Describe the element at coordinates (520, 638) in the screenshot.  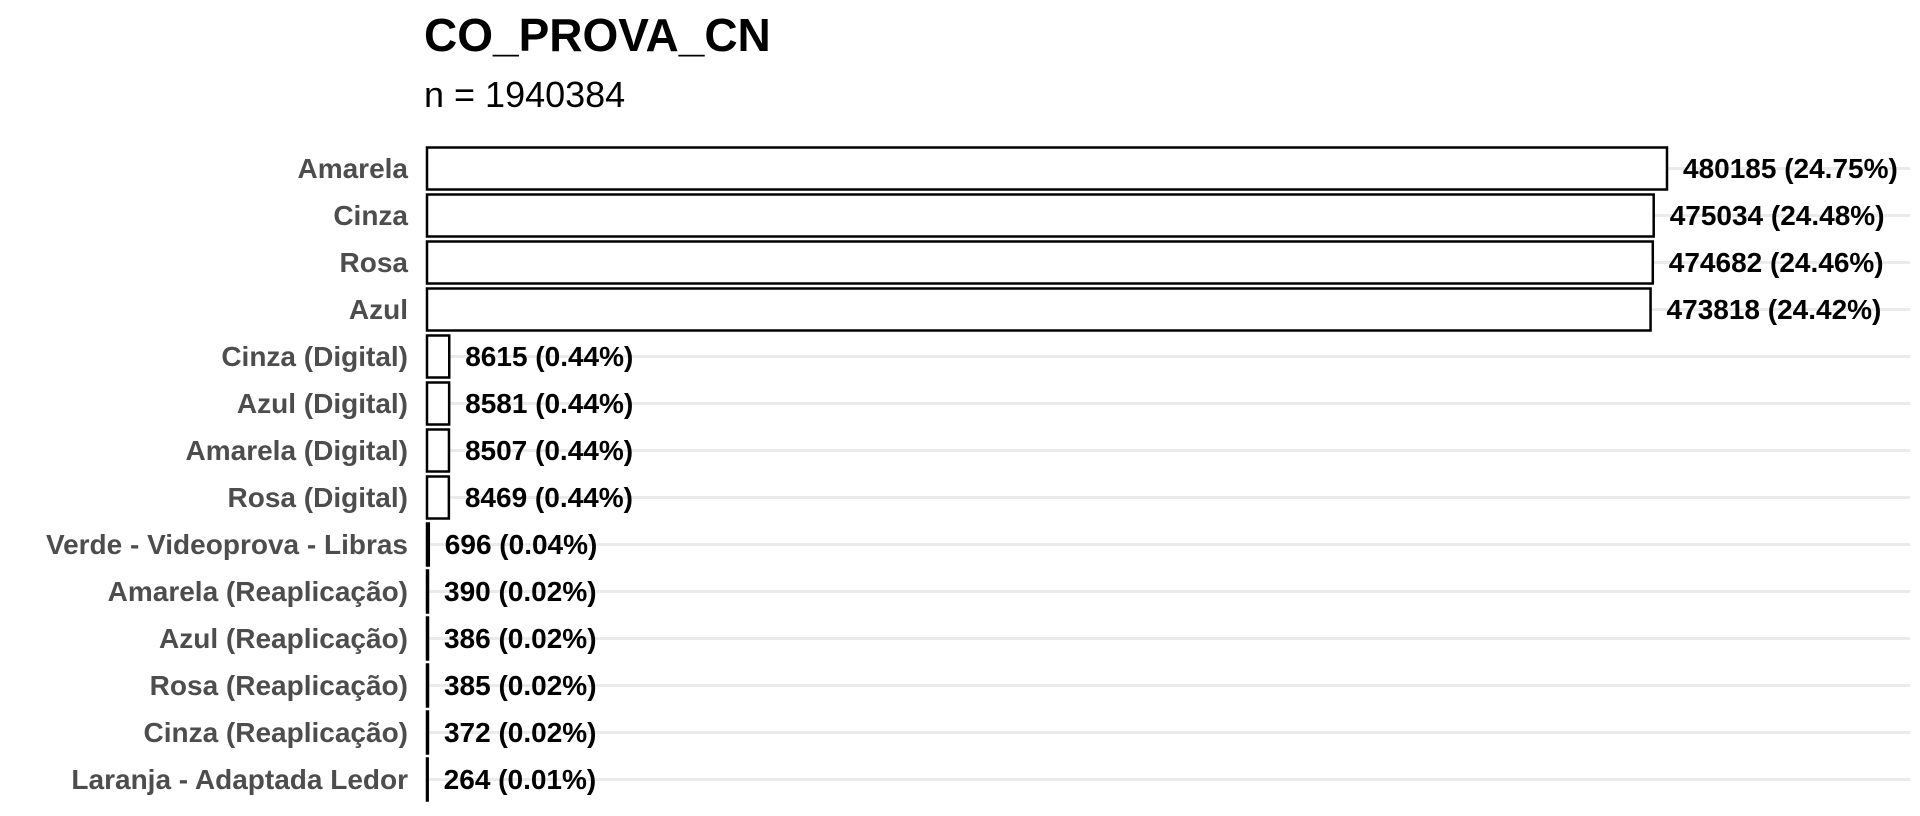
I see `value-label: 386 (0.02%)` at that location.